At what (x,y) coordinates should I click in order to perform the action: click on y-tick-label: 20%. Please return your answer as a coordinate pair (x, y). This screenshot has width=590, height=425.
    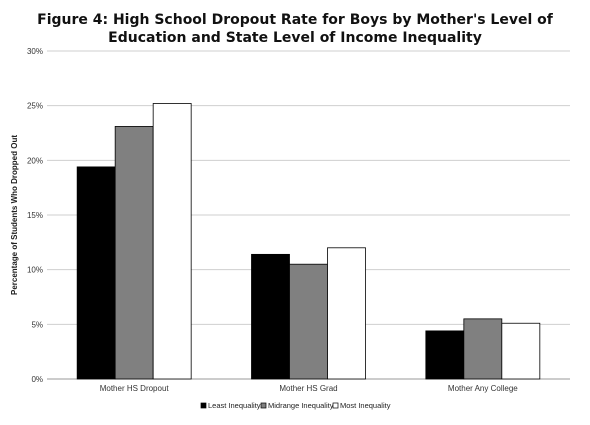
    Looking at the image, I should click on (35, 160).